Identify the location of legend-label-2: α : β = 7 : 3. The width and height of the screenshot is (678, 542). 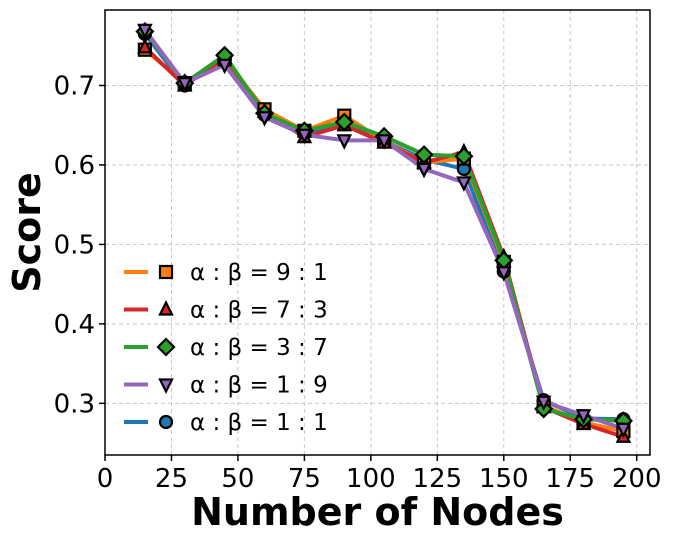
(259, 311).